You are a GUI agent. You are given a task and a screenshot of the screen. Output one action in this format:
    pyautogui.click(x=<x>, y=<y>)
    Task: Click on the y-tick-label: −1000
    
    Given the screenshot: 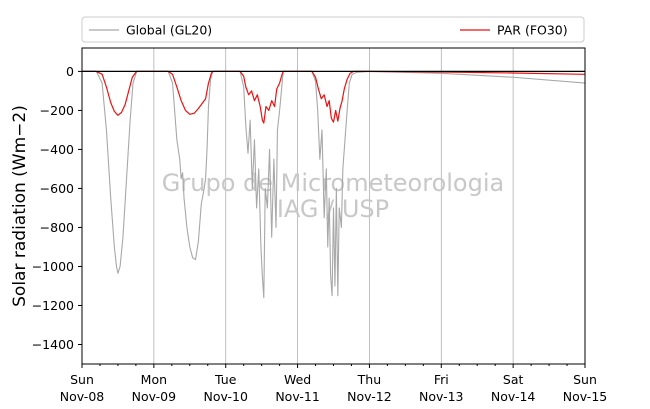 What is the action you would take?
    pyautogui.click(x=53, y=266)
    